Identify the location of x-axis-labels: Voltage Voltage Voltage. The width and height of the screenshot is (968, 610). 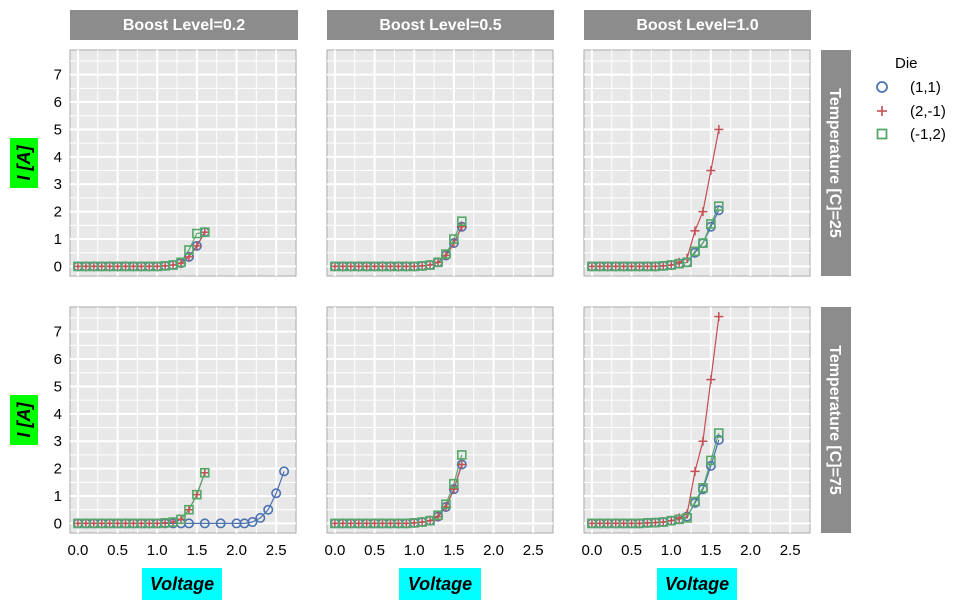
(439, 584).